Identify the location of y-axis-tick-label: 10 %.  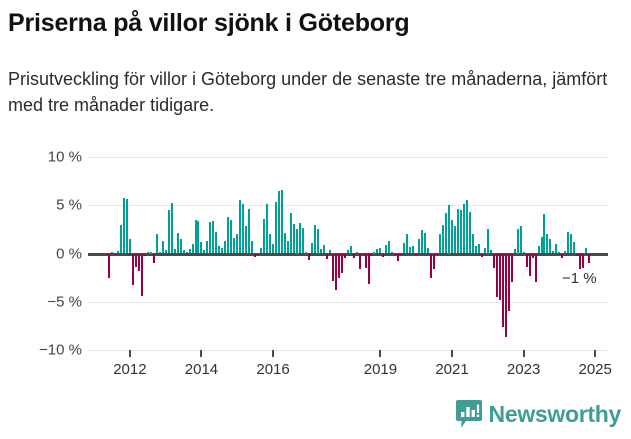
(64, 157).